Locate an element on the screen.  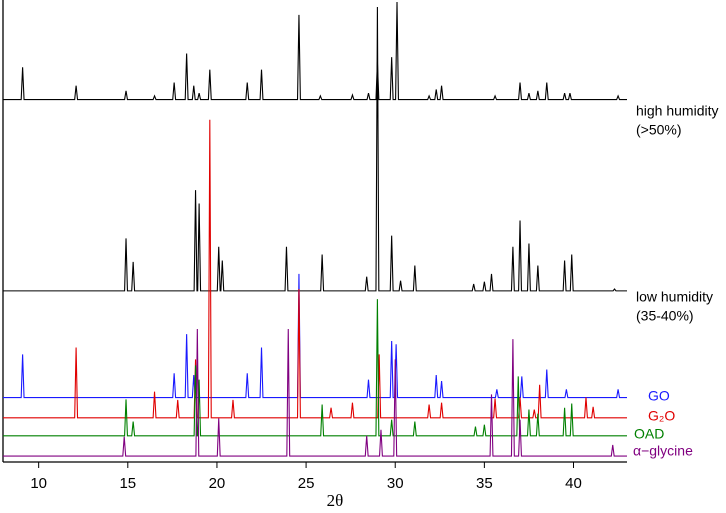
annotation: low humidity is located at coordinates (674, 297).